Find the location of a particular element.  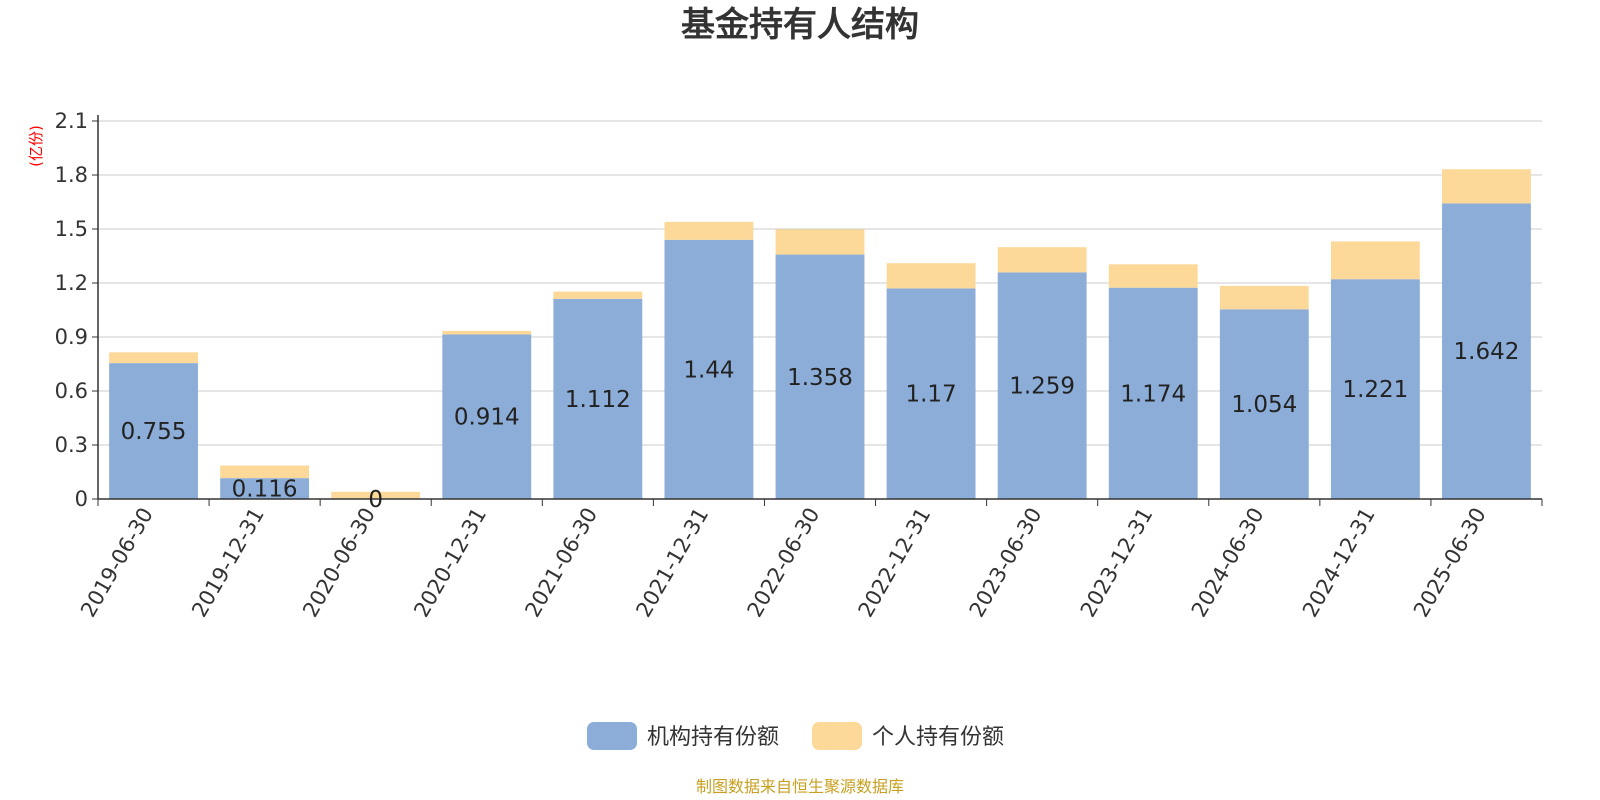

data-label: 1.17 is located at coordinates (930, 395).